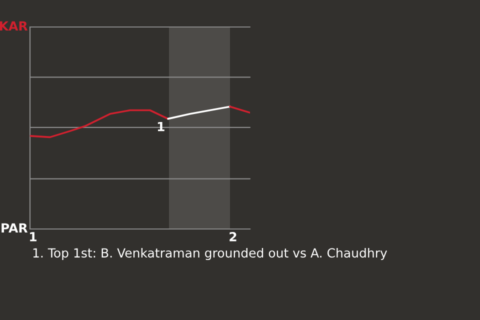 The height and width of the screenshot is (320, 480). I want to click on text: 1. Top 1st: B. Venkatraman grounded out vs A. Chaudhry, so click(210, 254).